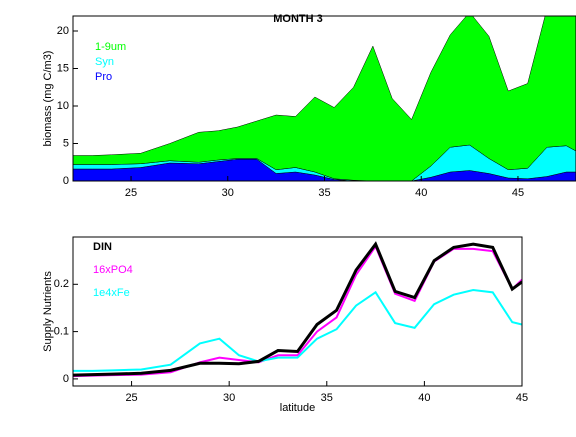  What do you see at coordinates (297, 330) in the screenshot?
I see `line` at bounding box center [297, 330].